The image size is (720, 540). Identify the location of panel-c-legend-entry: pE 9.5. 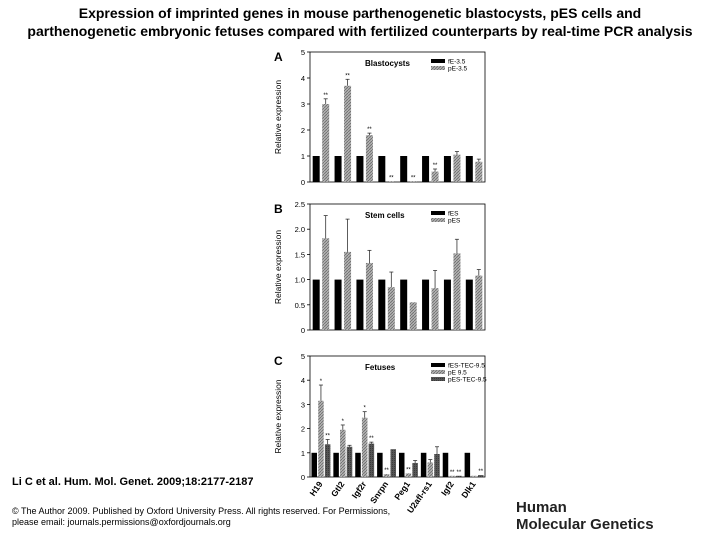
(457, 373).